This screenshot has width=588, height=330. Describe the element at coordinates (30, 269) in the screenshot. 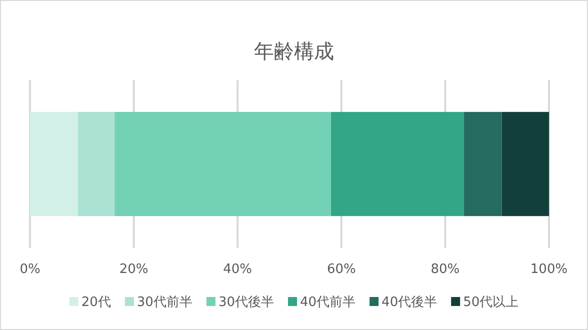

I see `x-tick-label: 0%` at that location.